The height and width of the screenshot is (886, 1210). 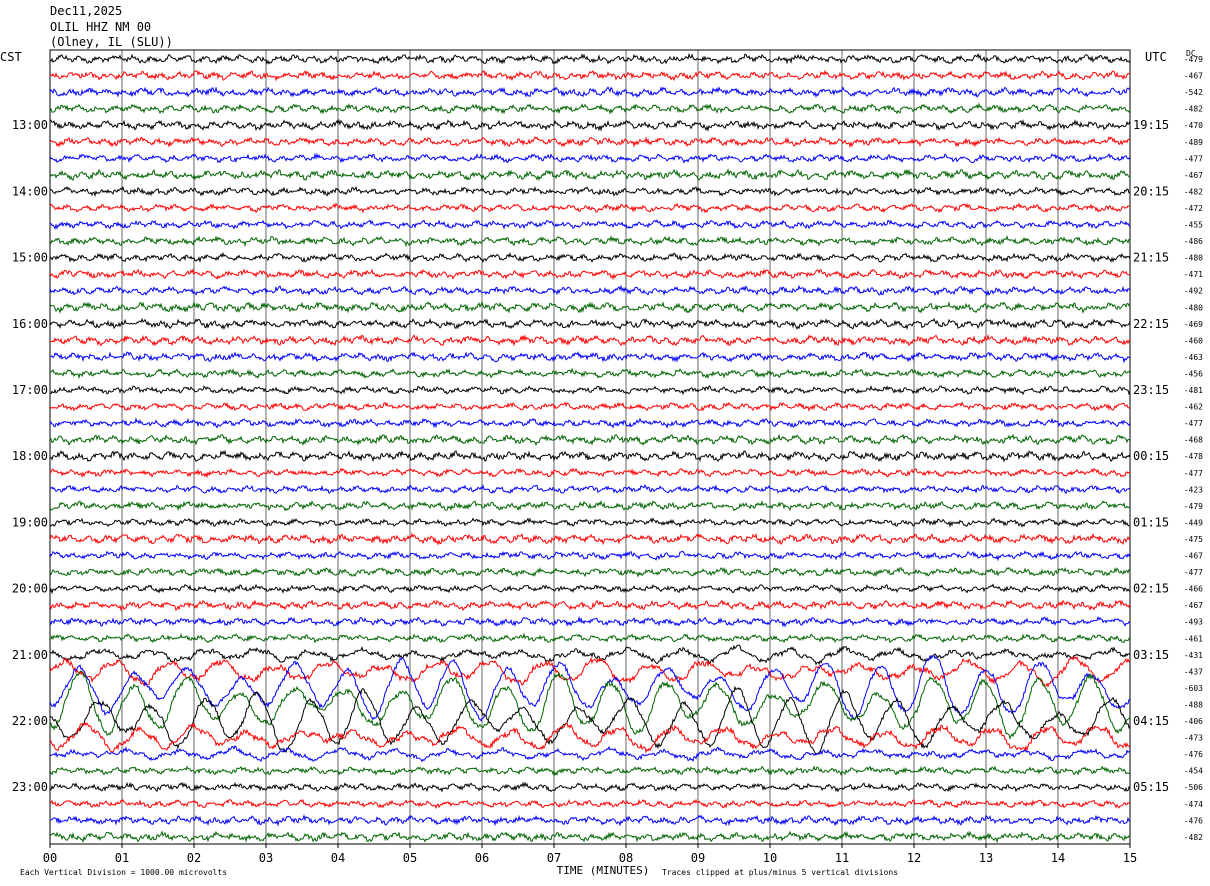 What do you see at coordinates (30, 787) in the screenshot?
I see `cst-hour-label: 23:00` at bounding box center [30, 787].